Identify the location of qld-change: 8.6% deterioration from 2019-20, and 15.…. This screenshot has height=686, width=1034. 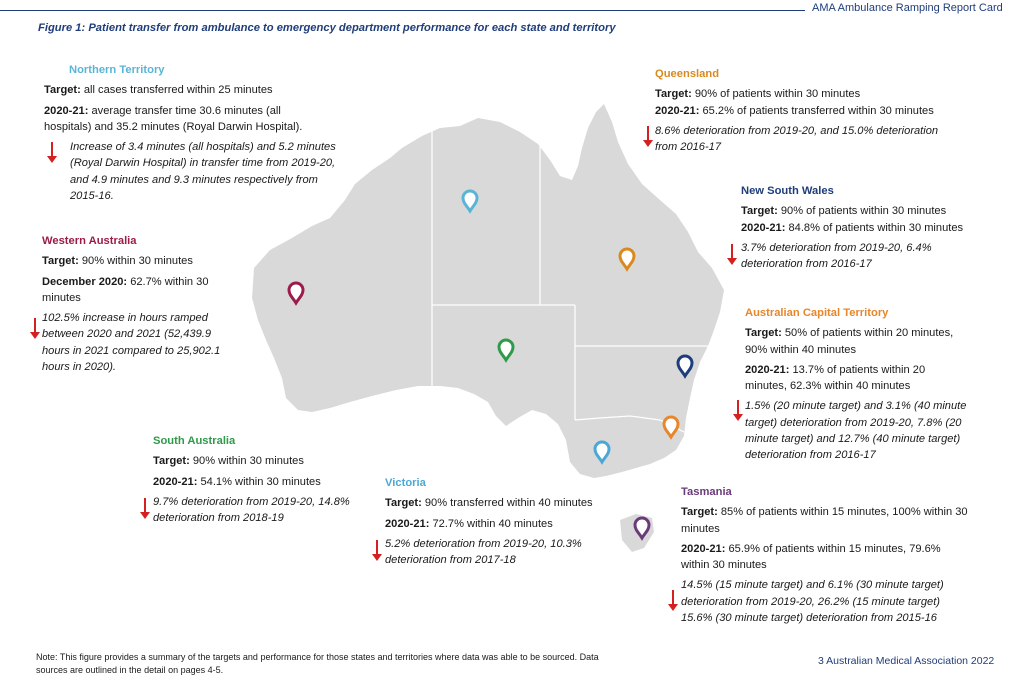
(797, 139).